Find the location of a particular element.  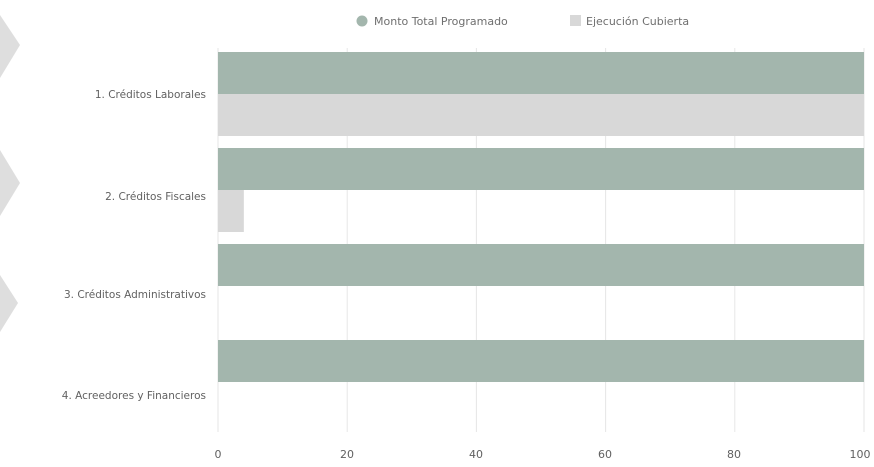

category-label: 3. Créditos Administrativos is located at coordinates (135, 295).